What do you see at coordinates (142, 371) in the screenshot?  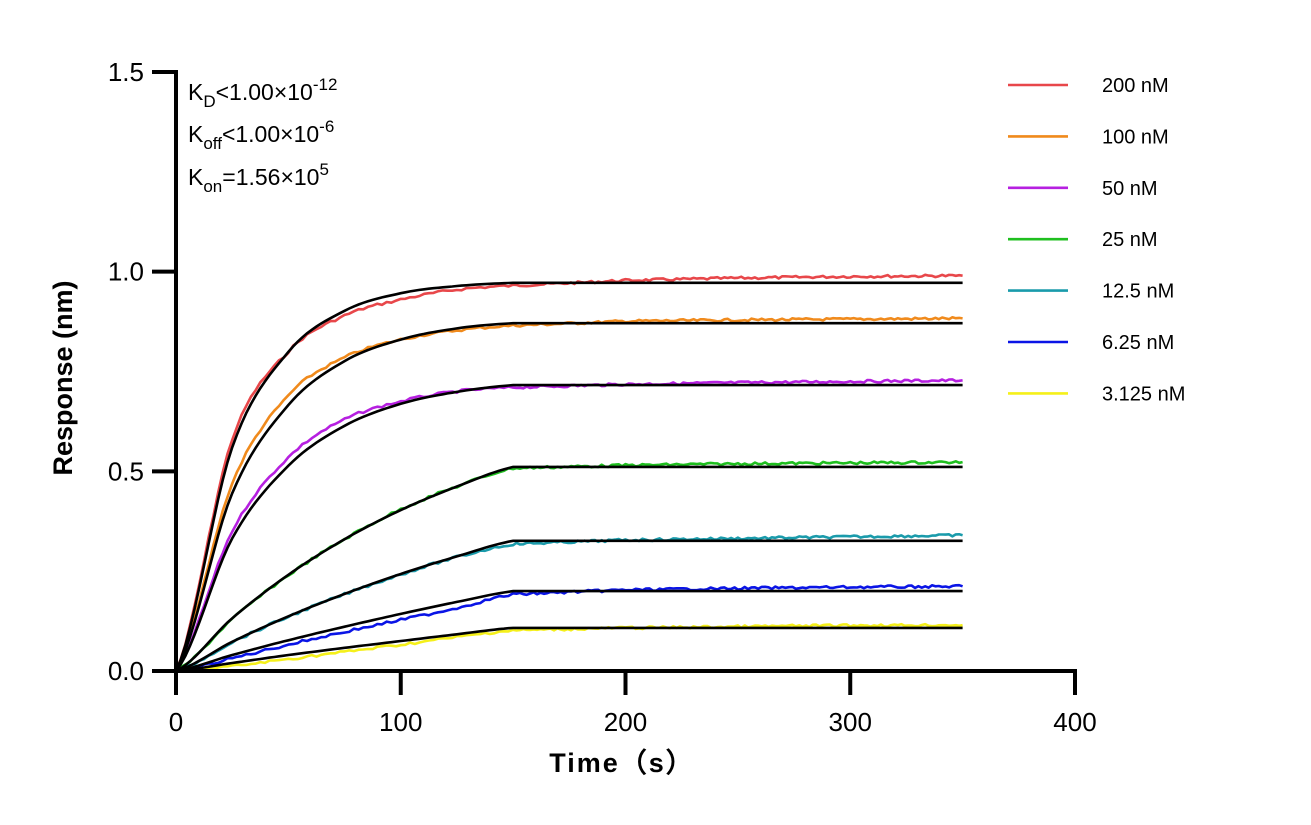 I see `y-ticks: 0.0 0.5 1.0 1.5` at bounding box center [142, 371].